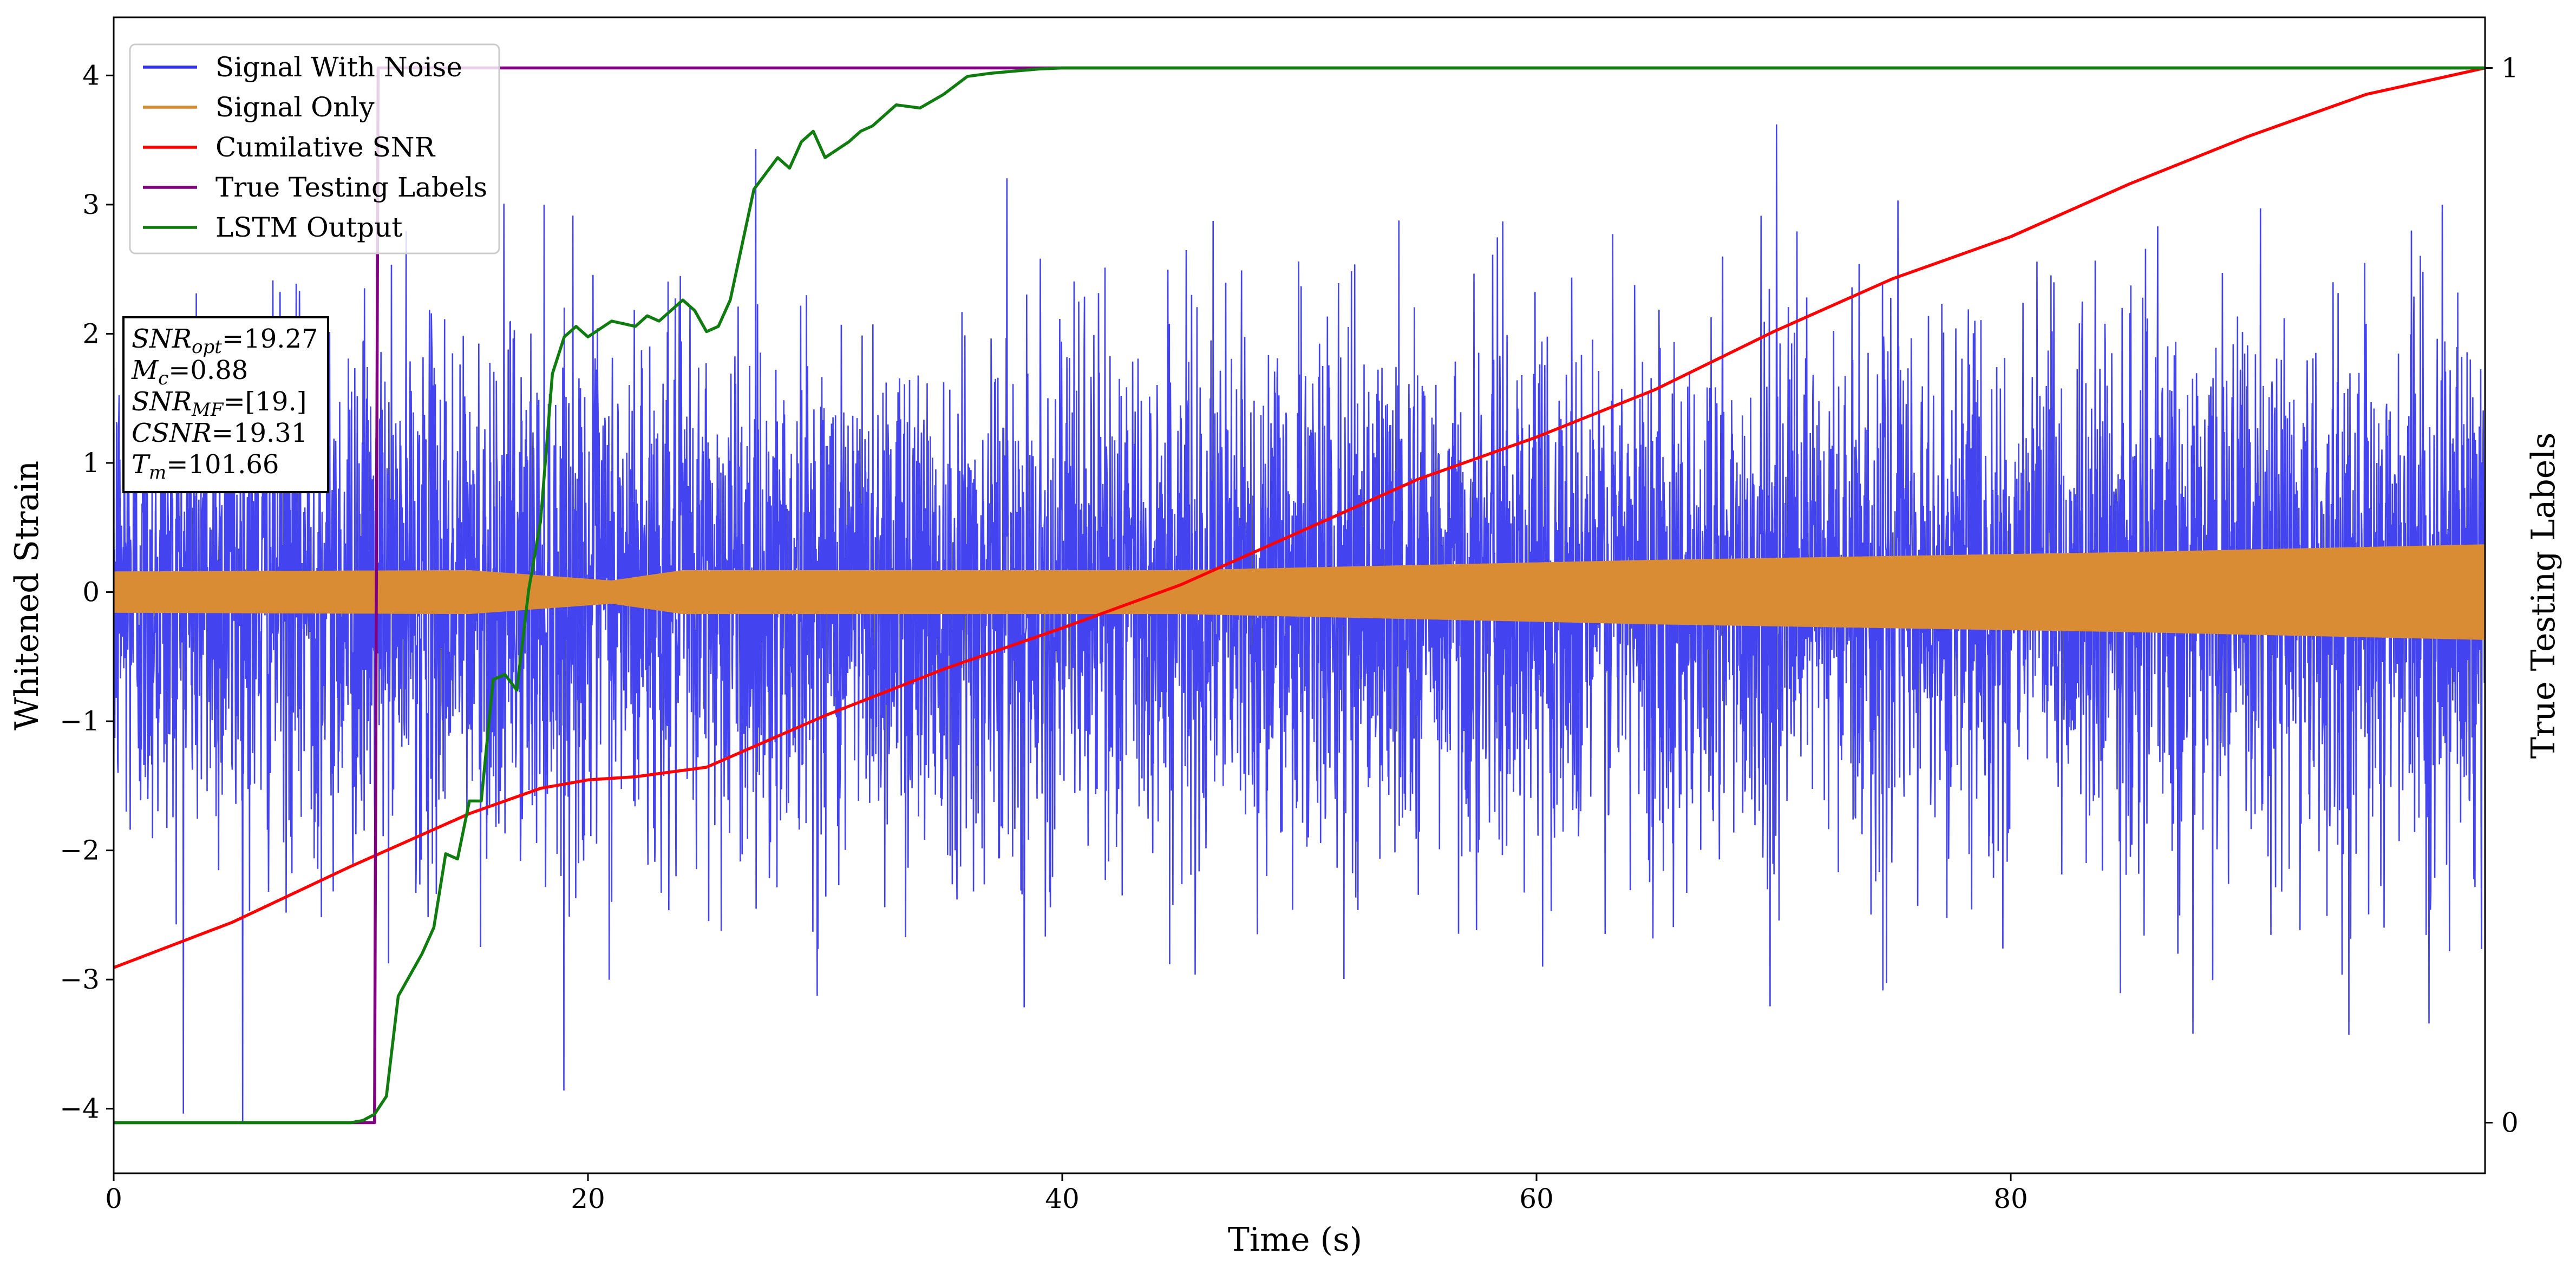 This screenshot has height=1274, width=2576. What do you see at coordinates (91, 592) in the screenshot?
I see `y-tick-label: 0` at bounding box center [91, 592].